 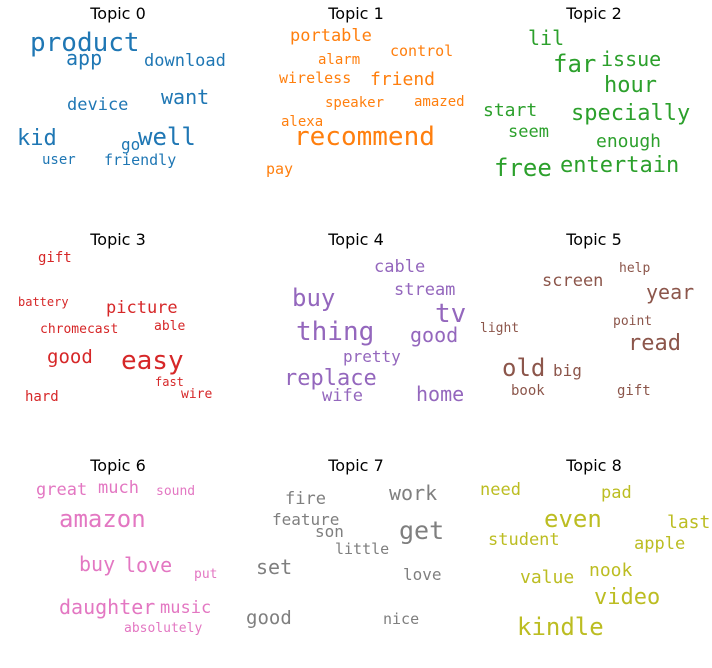 I want to click on word-picture: picture, so click(x=142, y=308).